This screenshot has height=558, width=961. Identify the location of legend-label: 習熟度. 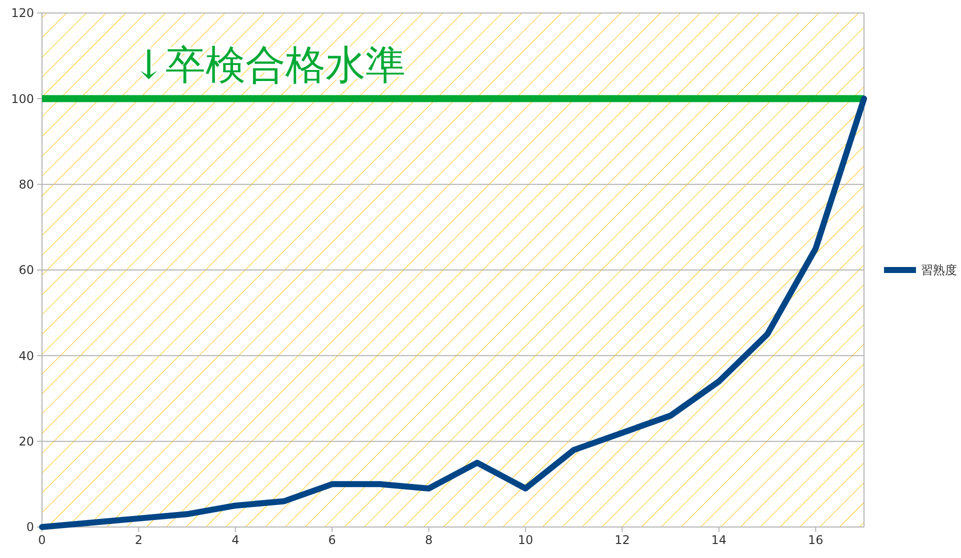
(939, 270).